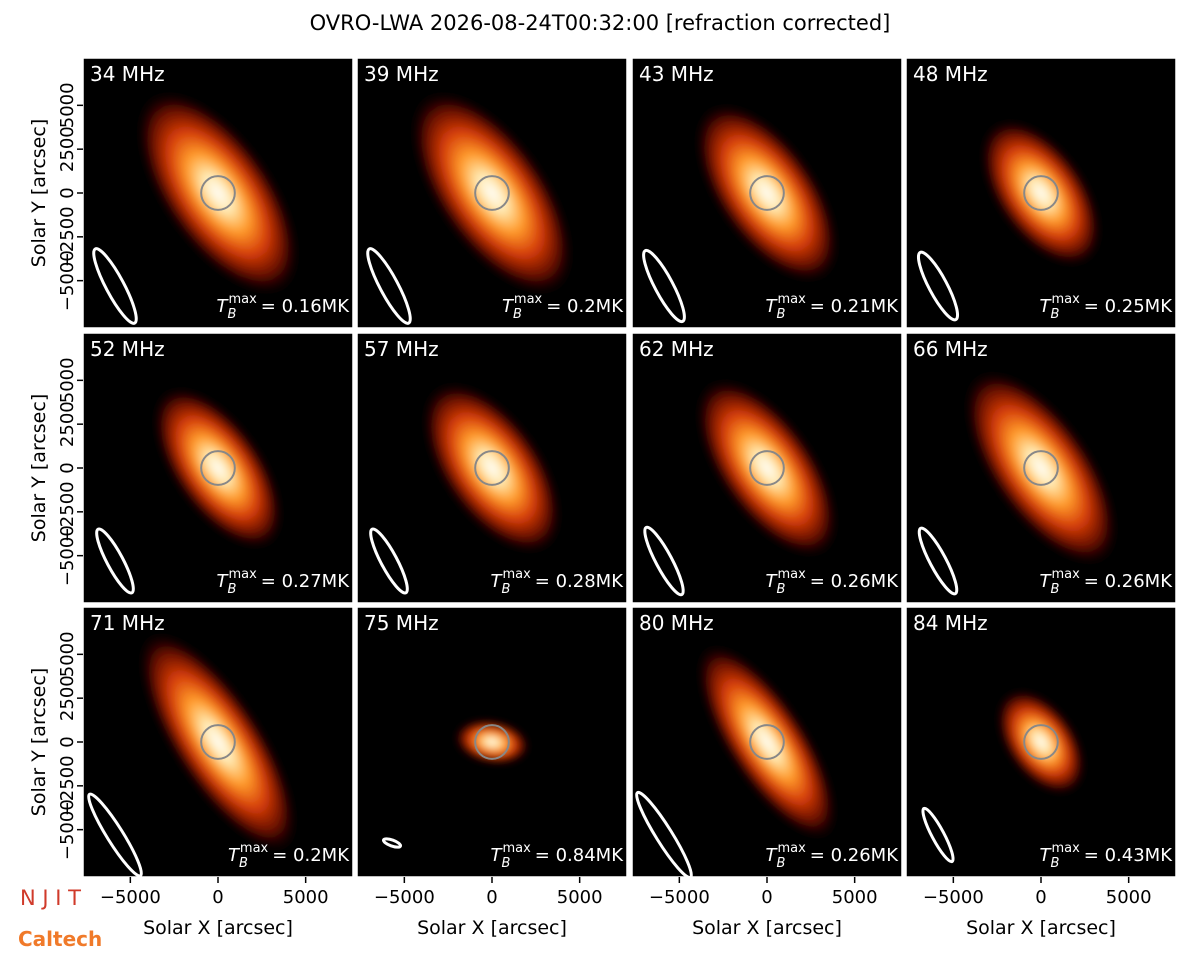  Describe the element at coordinates (39, 193) in the screenshot. I see `y-axis-label: Solar Y [arcsec]` at that location.